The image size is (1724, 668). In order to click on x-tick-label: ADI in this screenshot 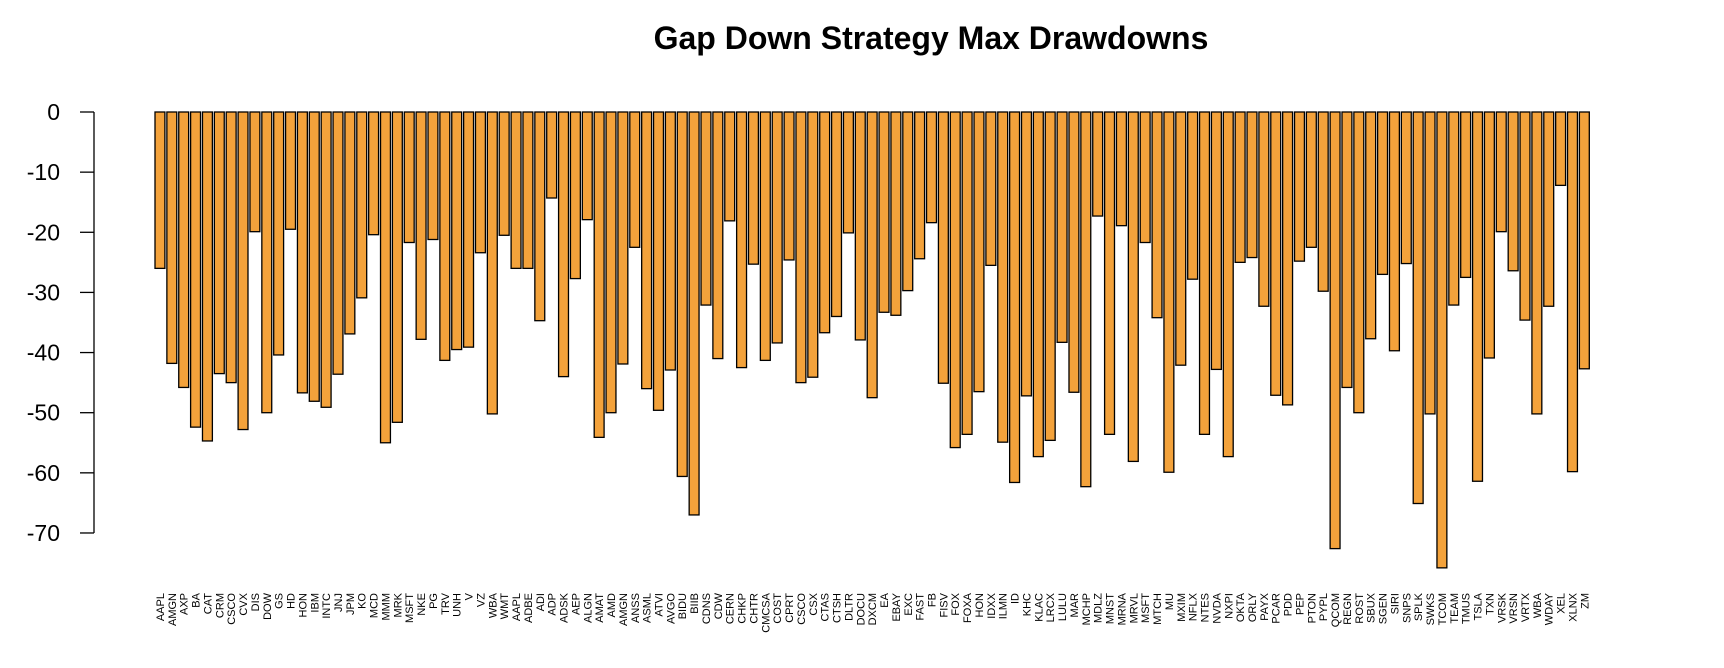, I will do `click(541, 602)`.